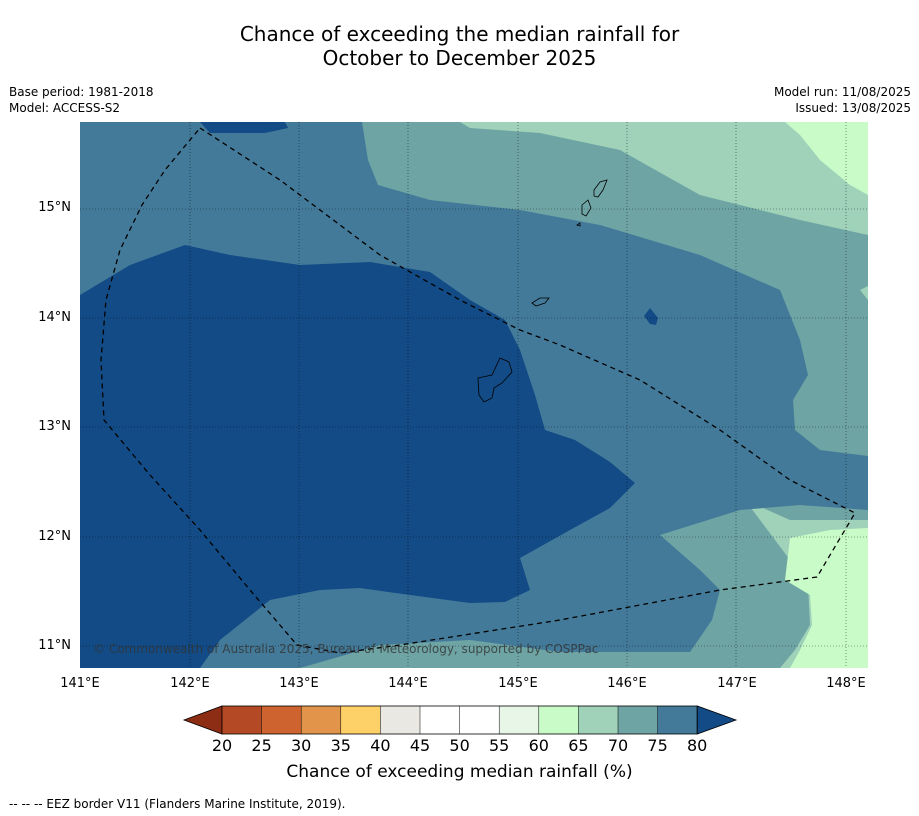 This screenshot has width=919, height=816. What do you see at coordinates (202, 720) in the screenshot?
I see `colorbar-extend-low` at bounding box center [202, 720].